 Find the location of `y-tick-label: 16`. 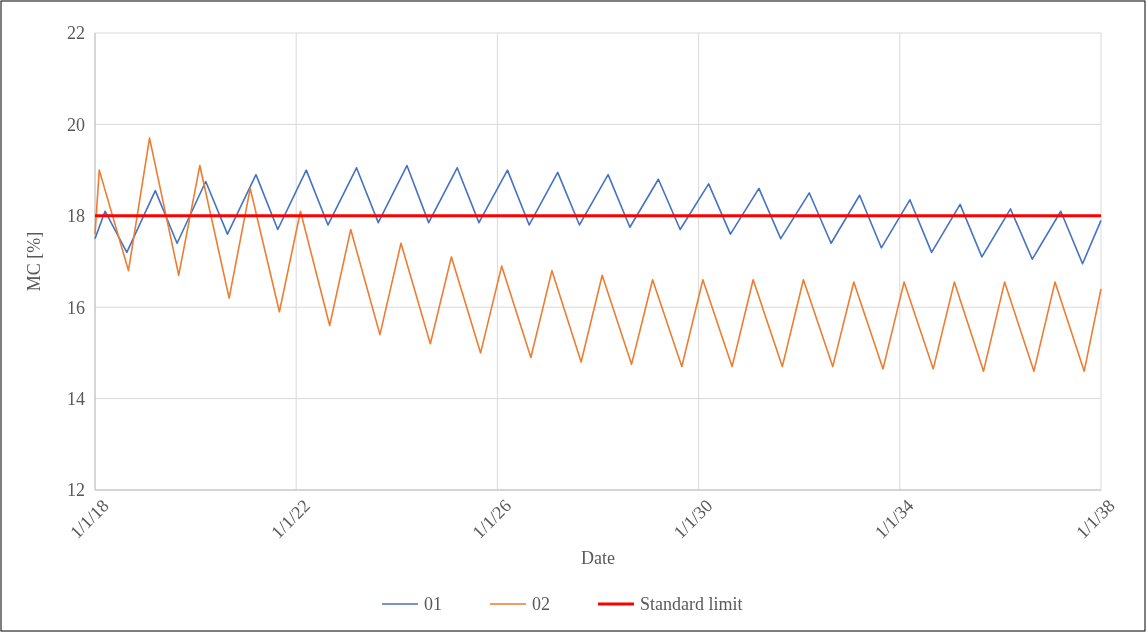

y-tick-label: 16 is located at coordinates (76, 307).